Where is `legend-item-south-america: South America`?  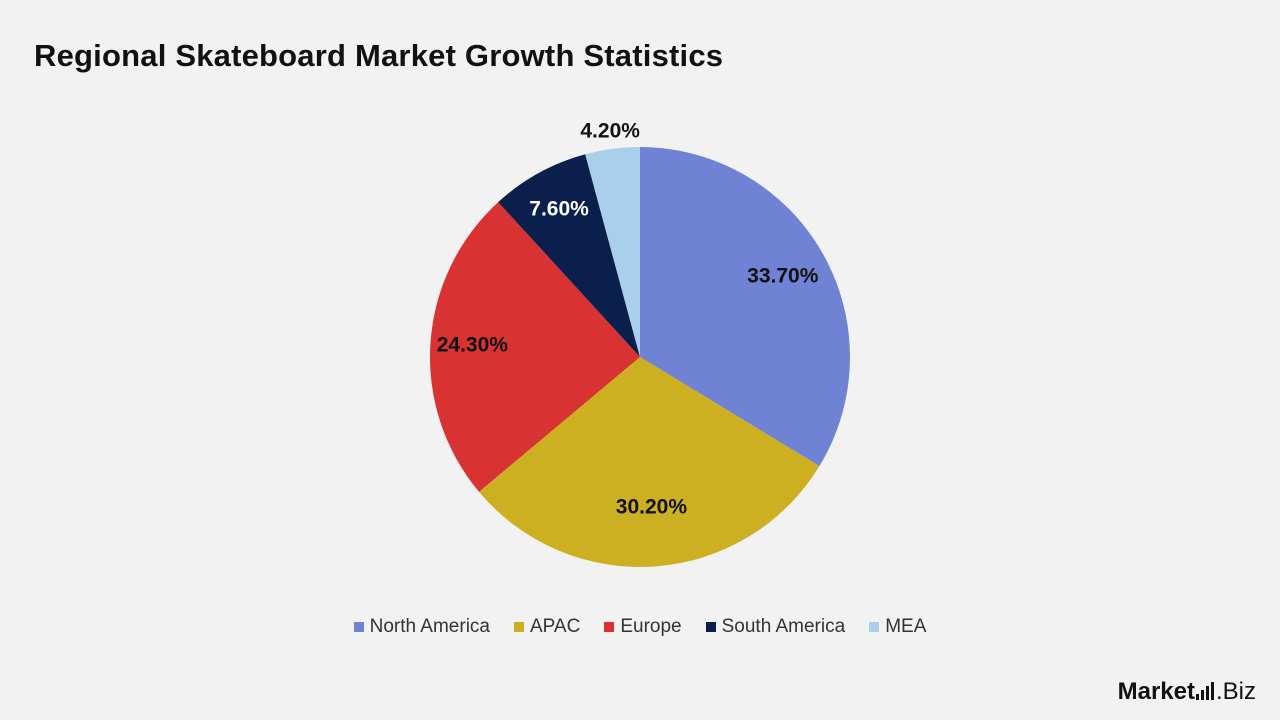 legend-item-south-america: South America is located at coordinates (775, 627).